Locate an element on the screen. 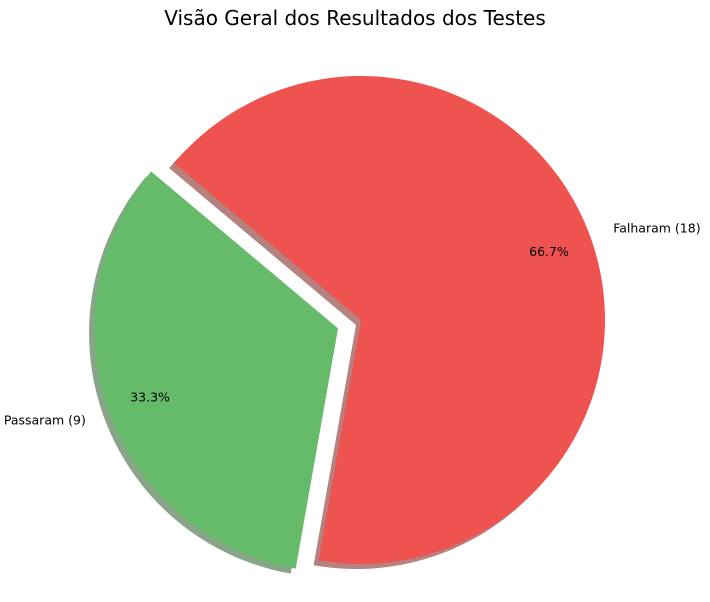  pct-label-passaram-9: 33.3% is located at coordinates (150, 396).